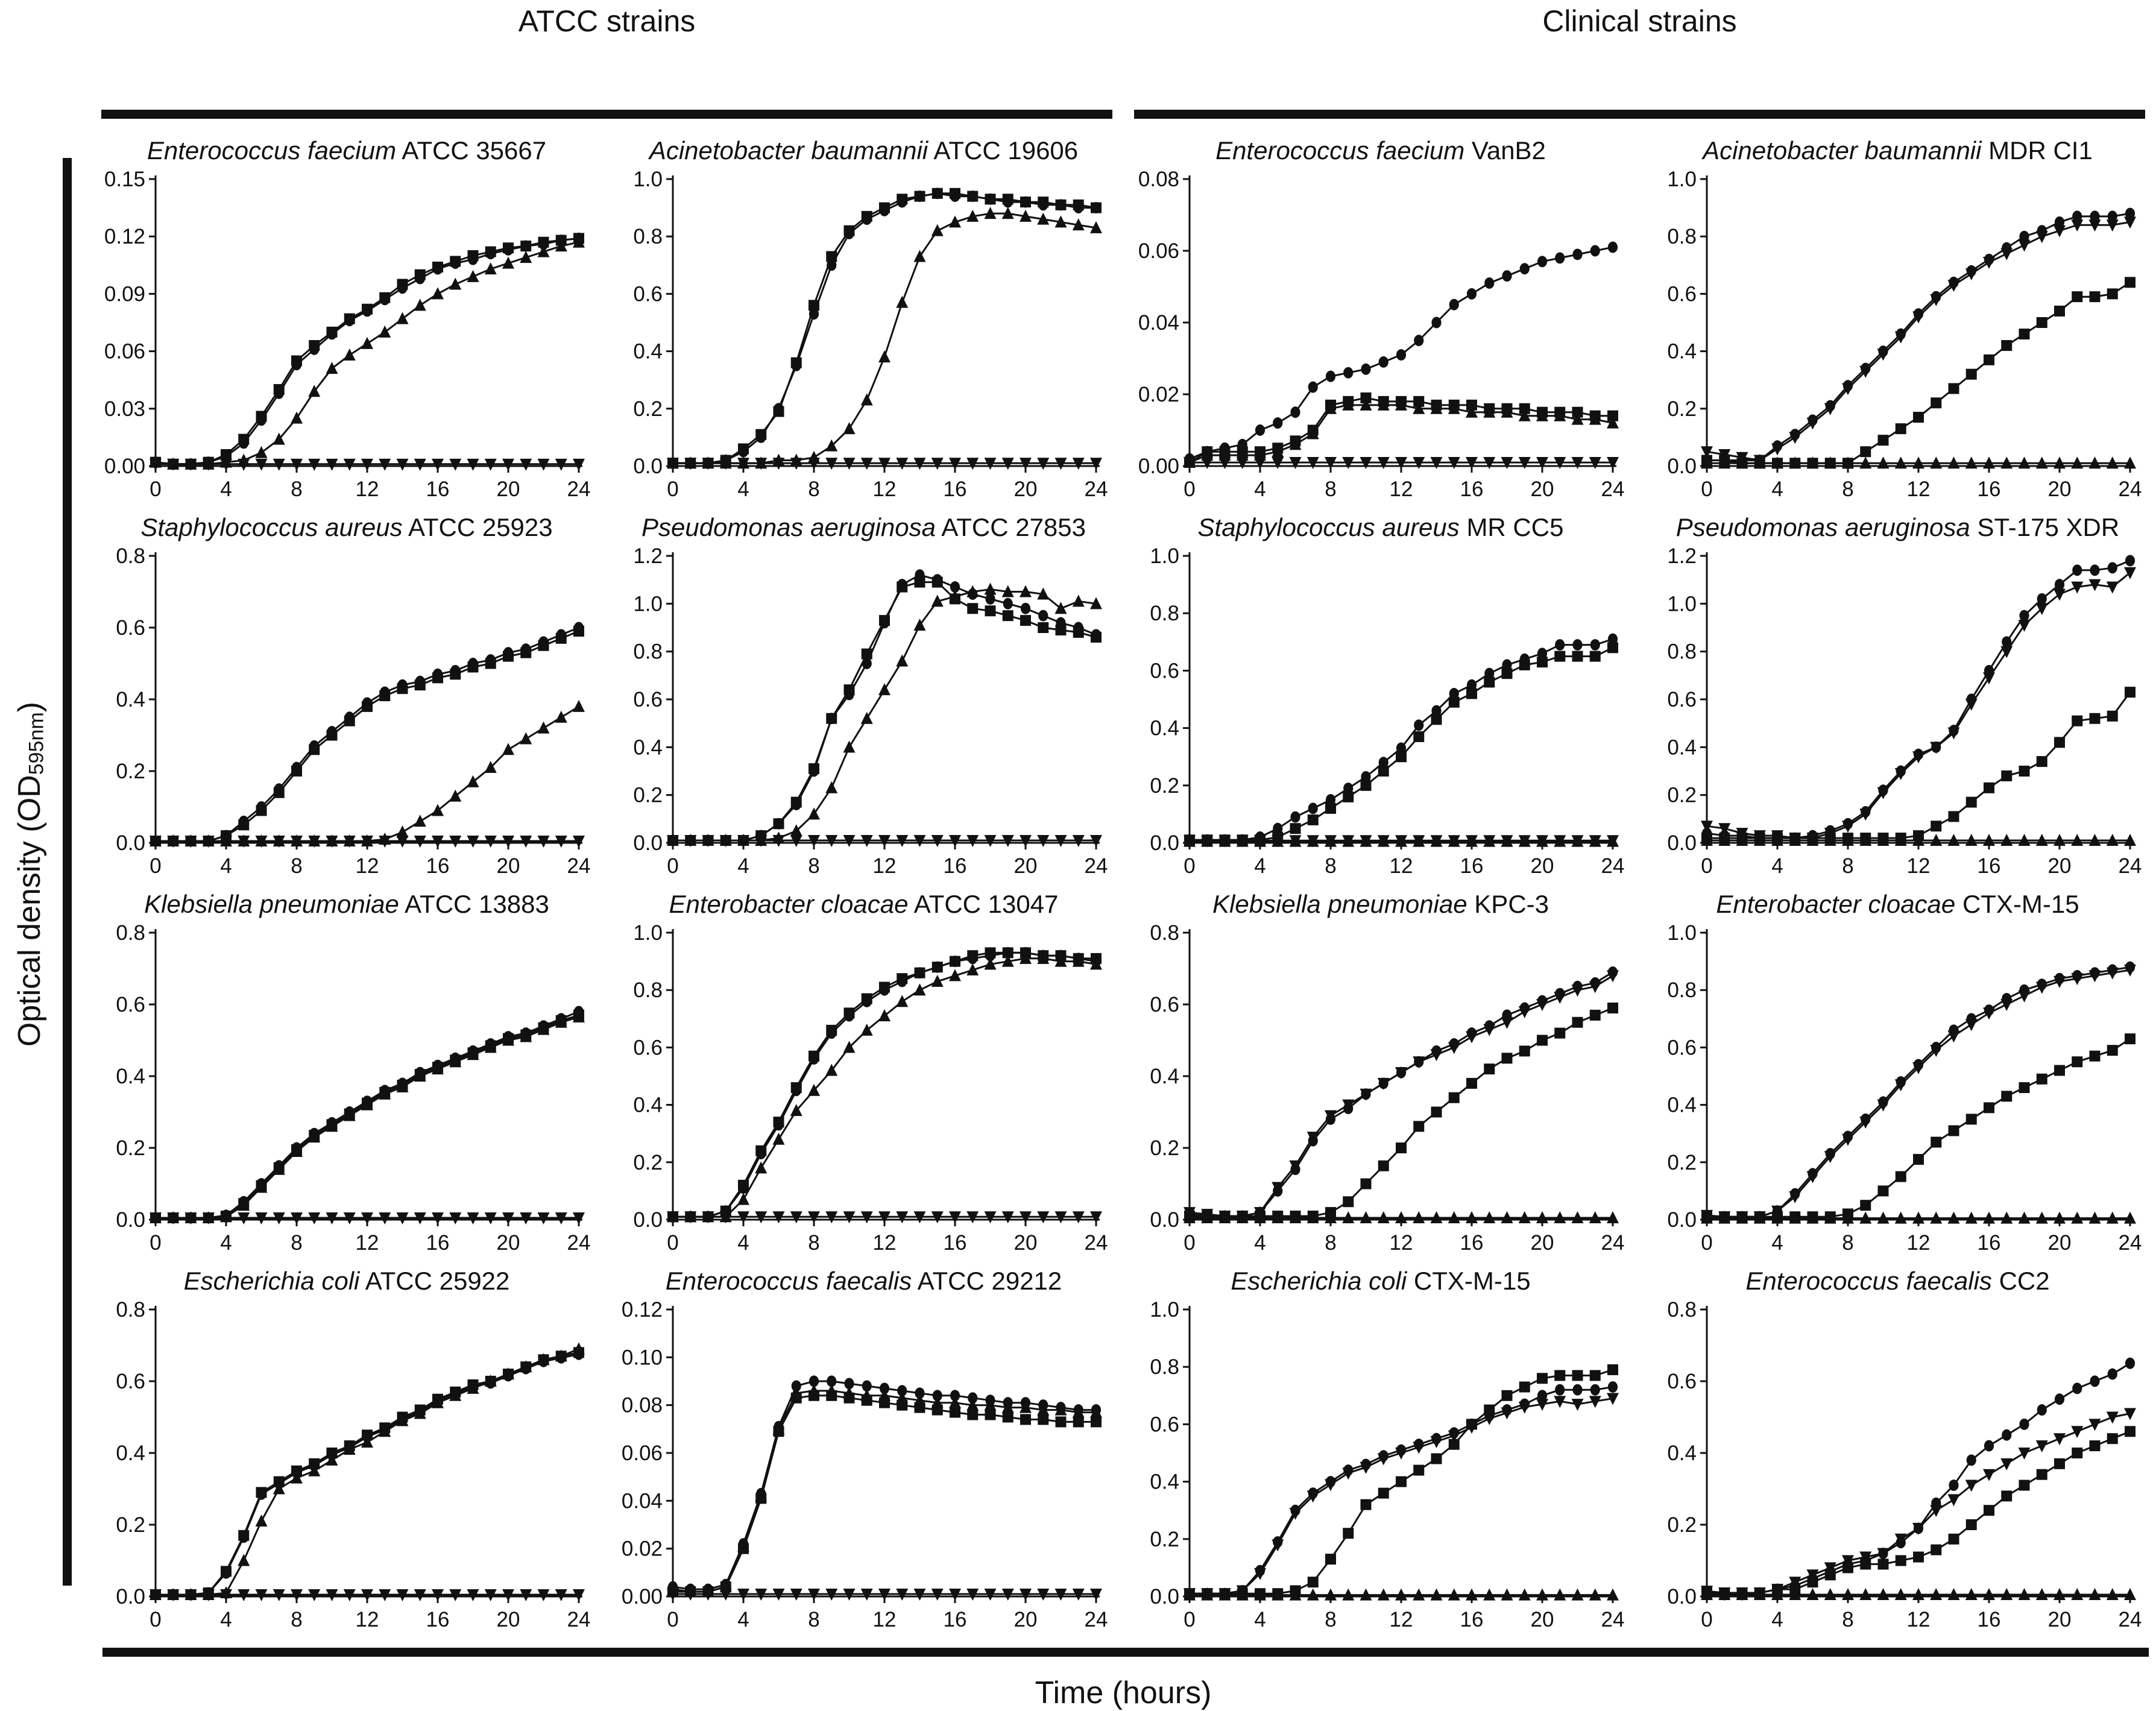 Image resolution: width=2156 pixels, height=1711 pixels. Describe the element at coordinates (1096, 1243) in the screenshot. I see `x-tick-label: 24` at that location.